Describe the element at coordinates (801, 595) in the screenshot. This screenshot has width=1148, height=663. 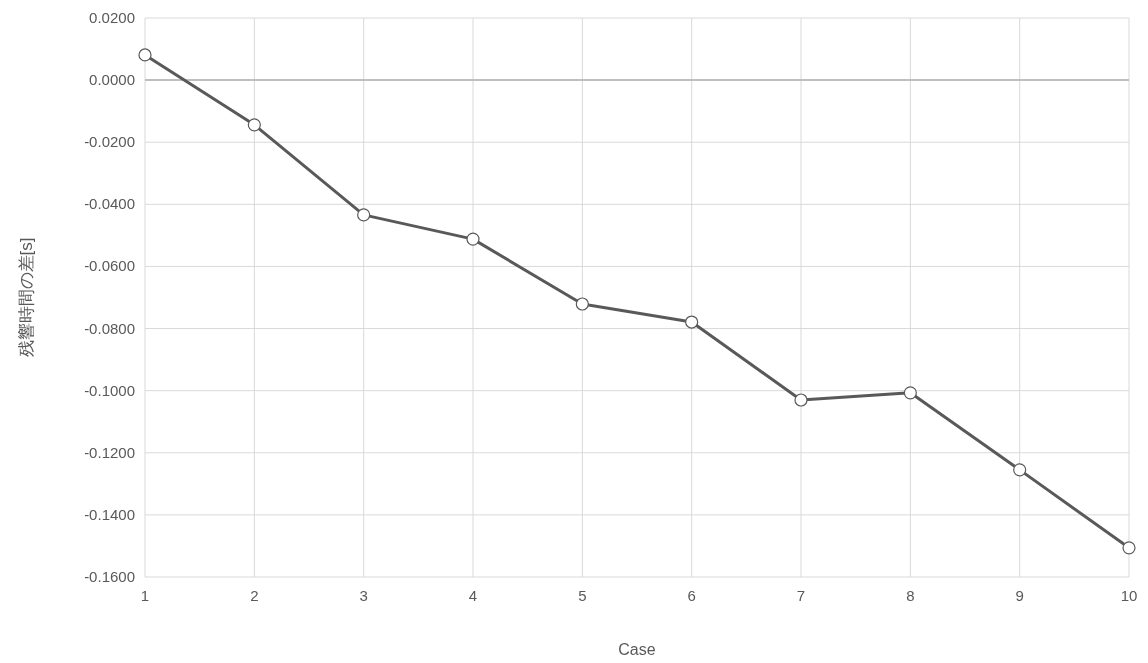
I see `x-tick-label: 7` at that location.